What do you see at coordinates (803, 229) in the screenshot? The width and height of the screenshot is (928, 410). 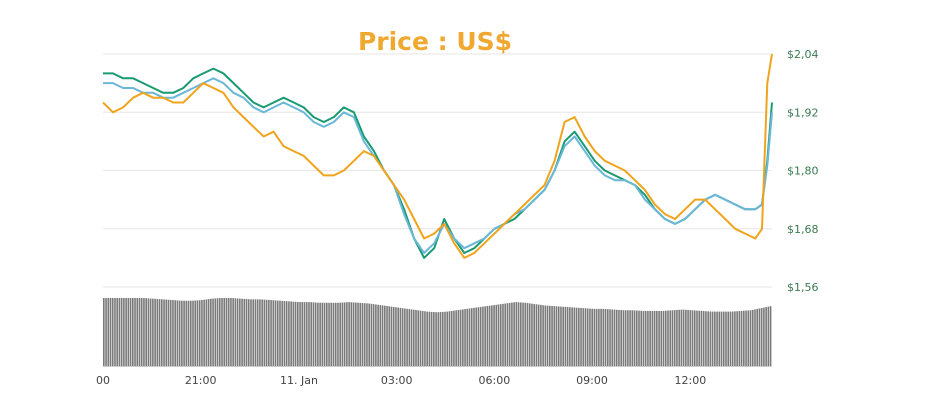 I see `y-tick-label: $1,68` at bounding box center [803, 229].